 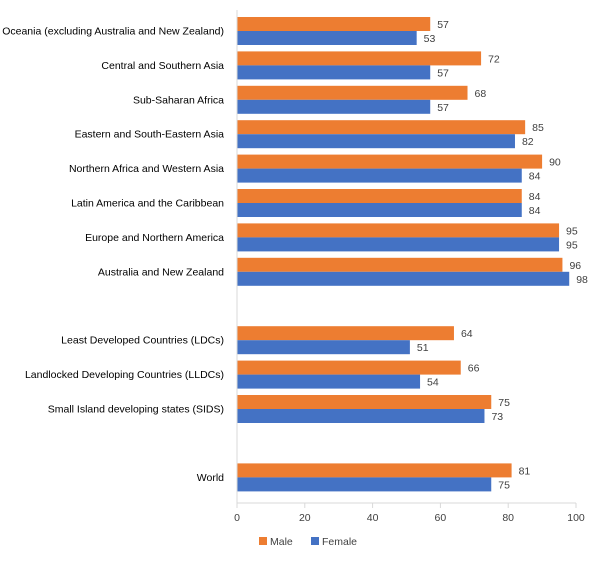 What do you see at coordinates (237, 518) in the screenshot?
I see `x-tick-label-0: 0` at bounding box center [237, 518].